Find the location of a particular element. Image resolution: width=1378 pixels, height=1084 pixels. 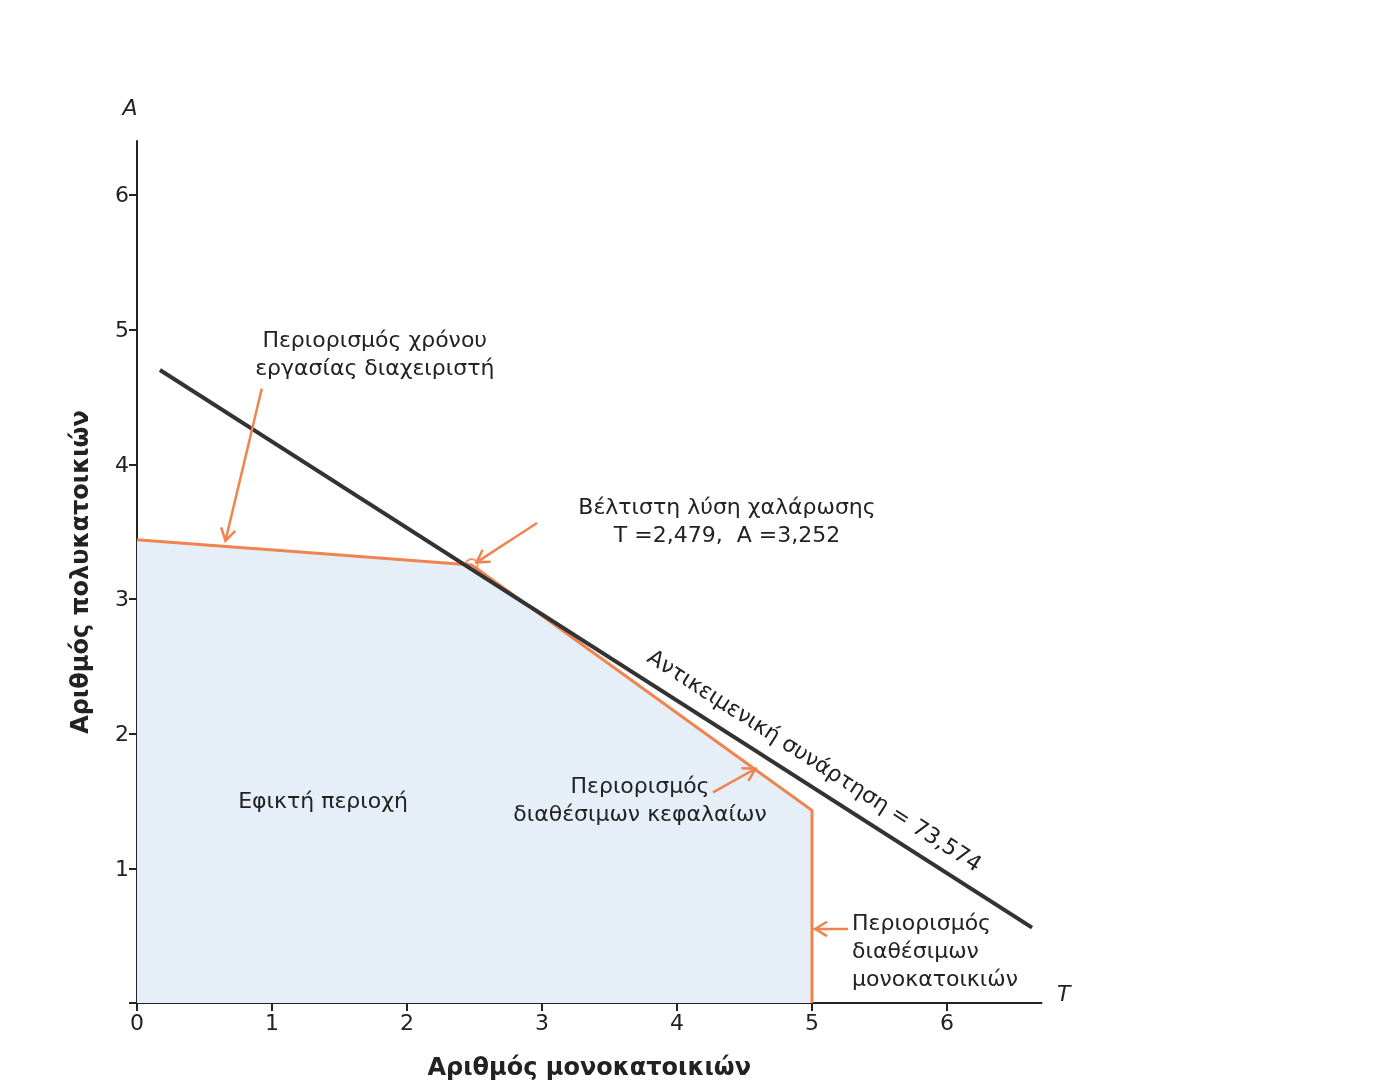

y-tick-label: 4 is located at coordinates (122, 464).